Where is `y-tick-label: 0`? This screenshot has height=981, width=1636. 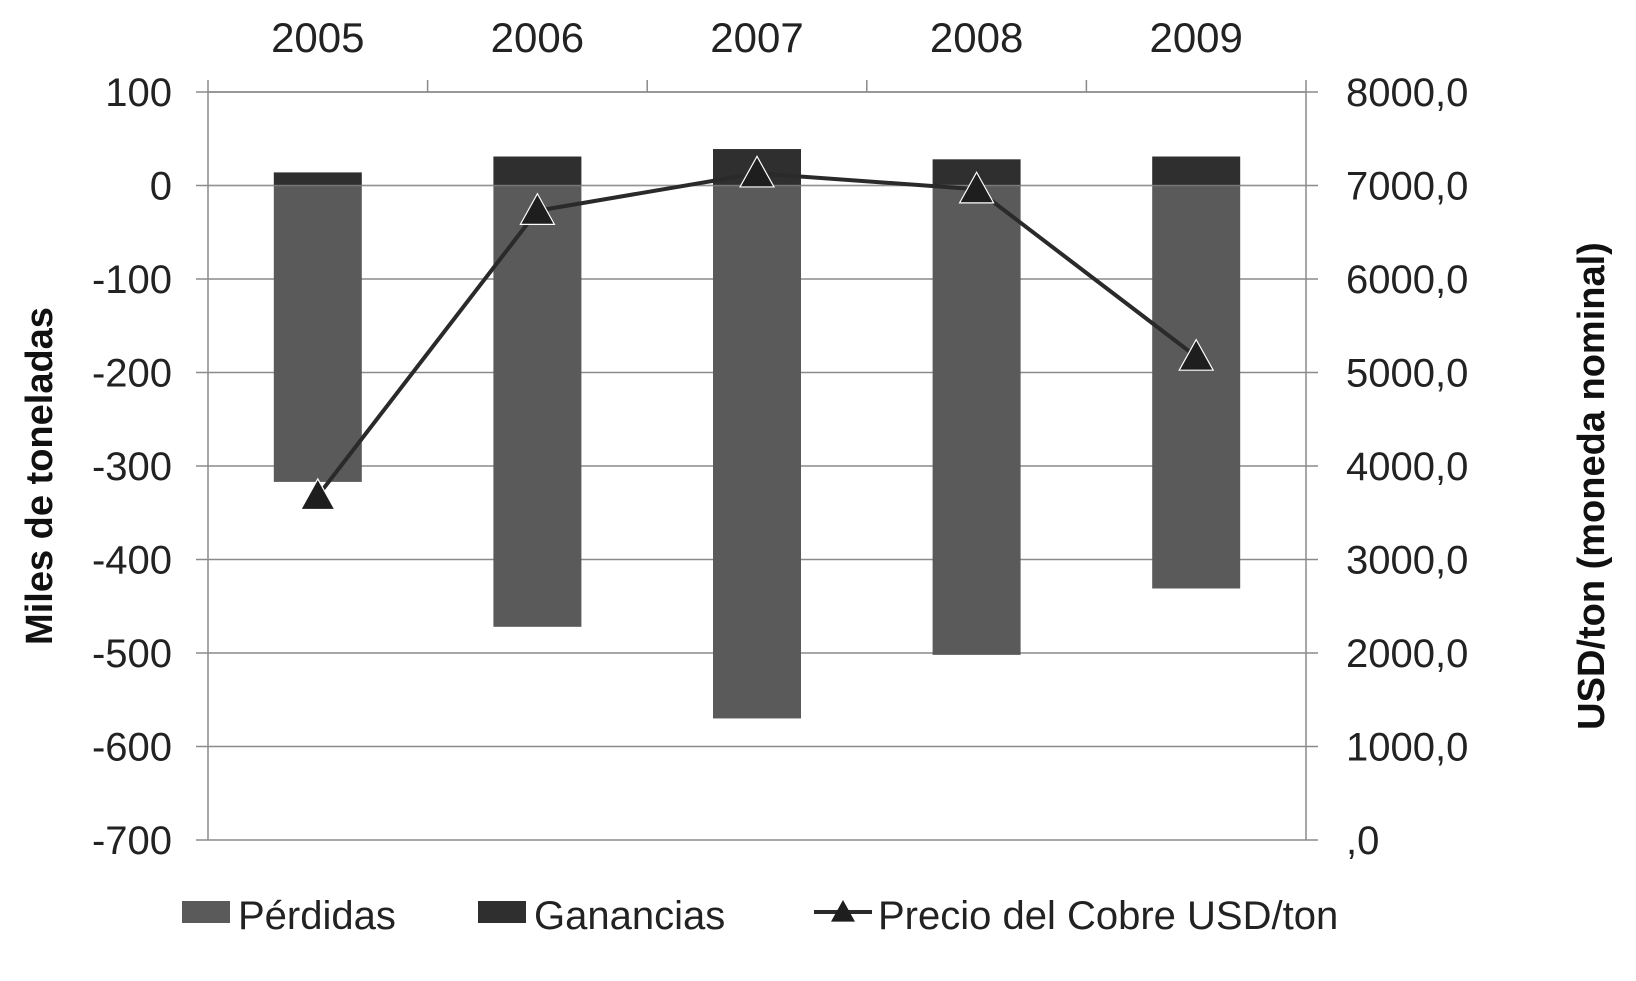 y-tick-label: 0 is located at coordinates (161, 187).